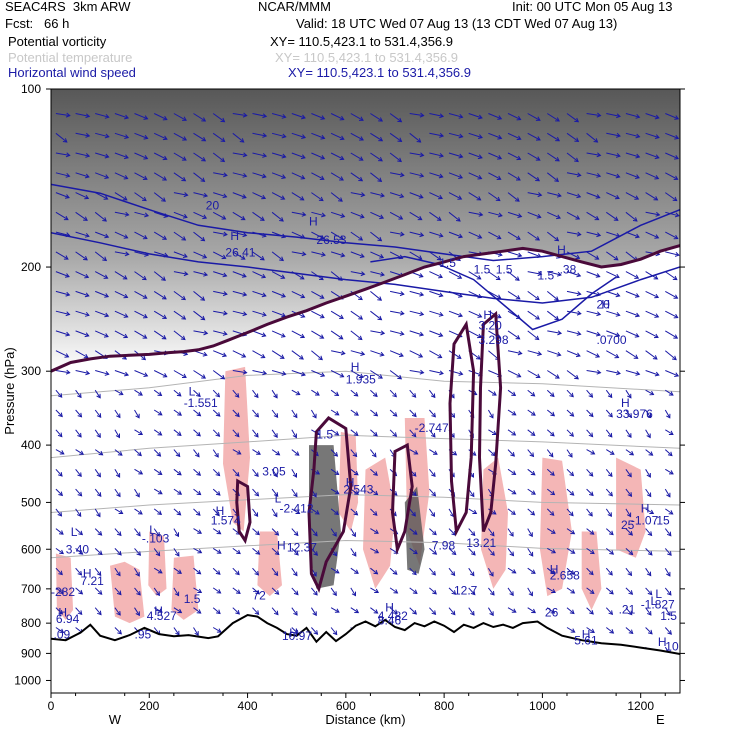 This screenshot has height=740, width=740. What do you see at coordinates (627, 609) in the screenshot?
I see `contour-label-52: .21` at bounding box center [627, 609].